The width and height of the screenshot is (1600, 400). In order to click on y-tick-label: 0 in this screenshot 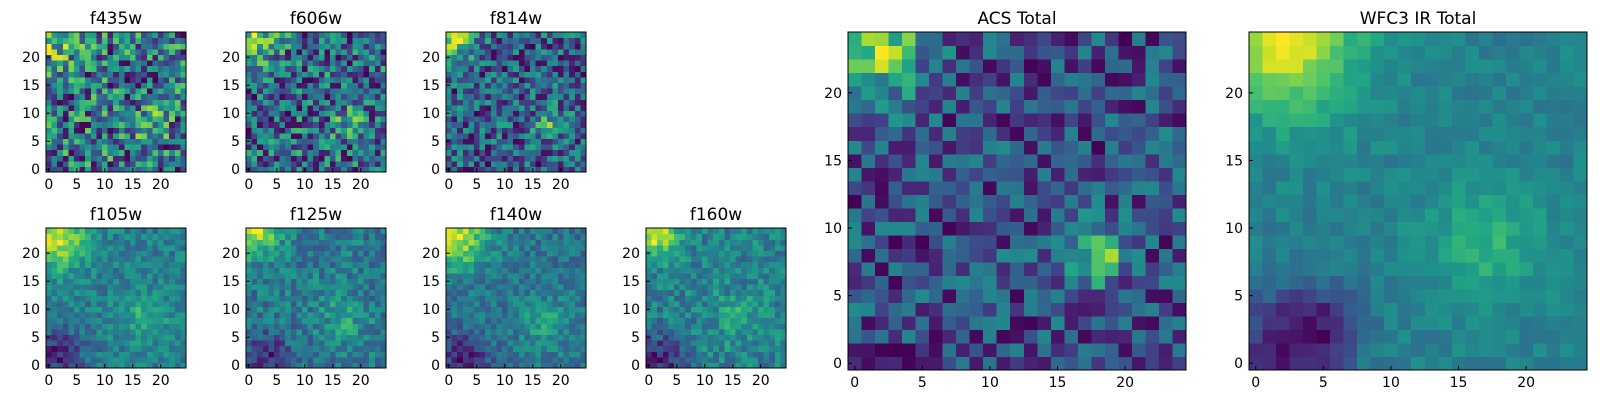, I will do `click(35, 170)`.